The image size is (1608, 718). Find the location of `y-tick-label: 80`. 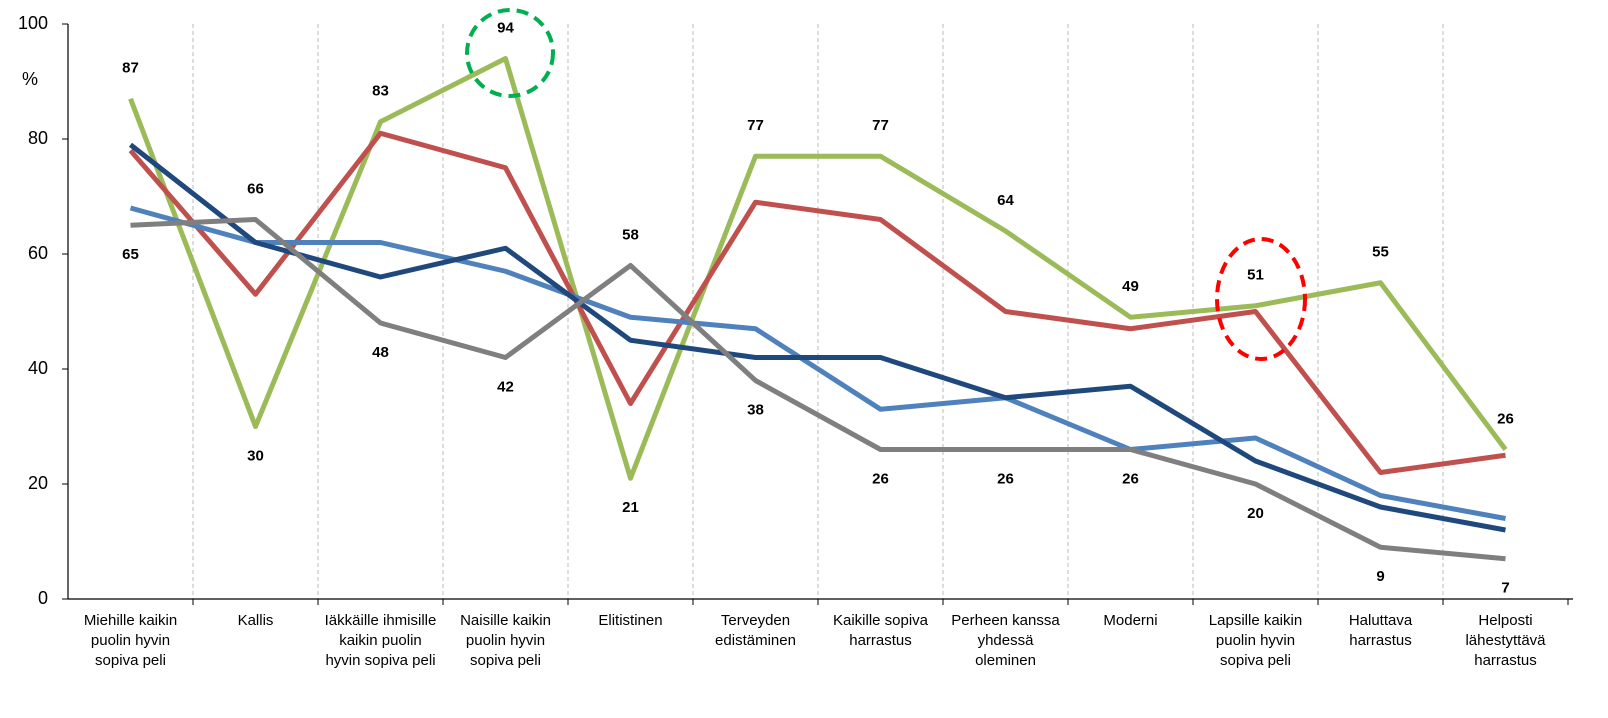

y-tick-label: 80 is located at coordinates (38, 138).